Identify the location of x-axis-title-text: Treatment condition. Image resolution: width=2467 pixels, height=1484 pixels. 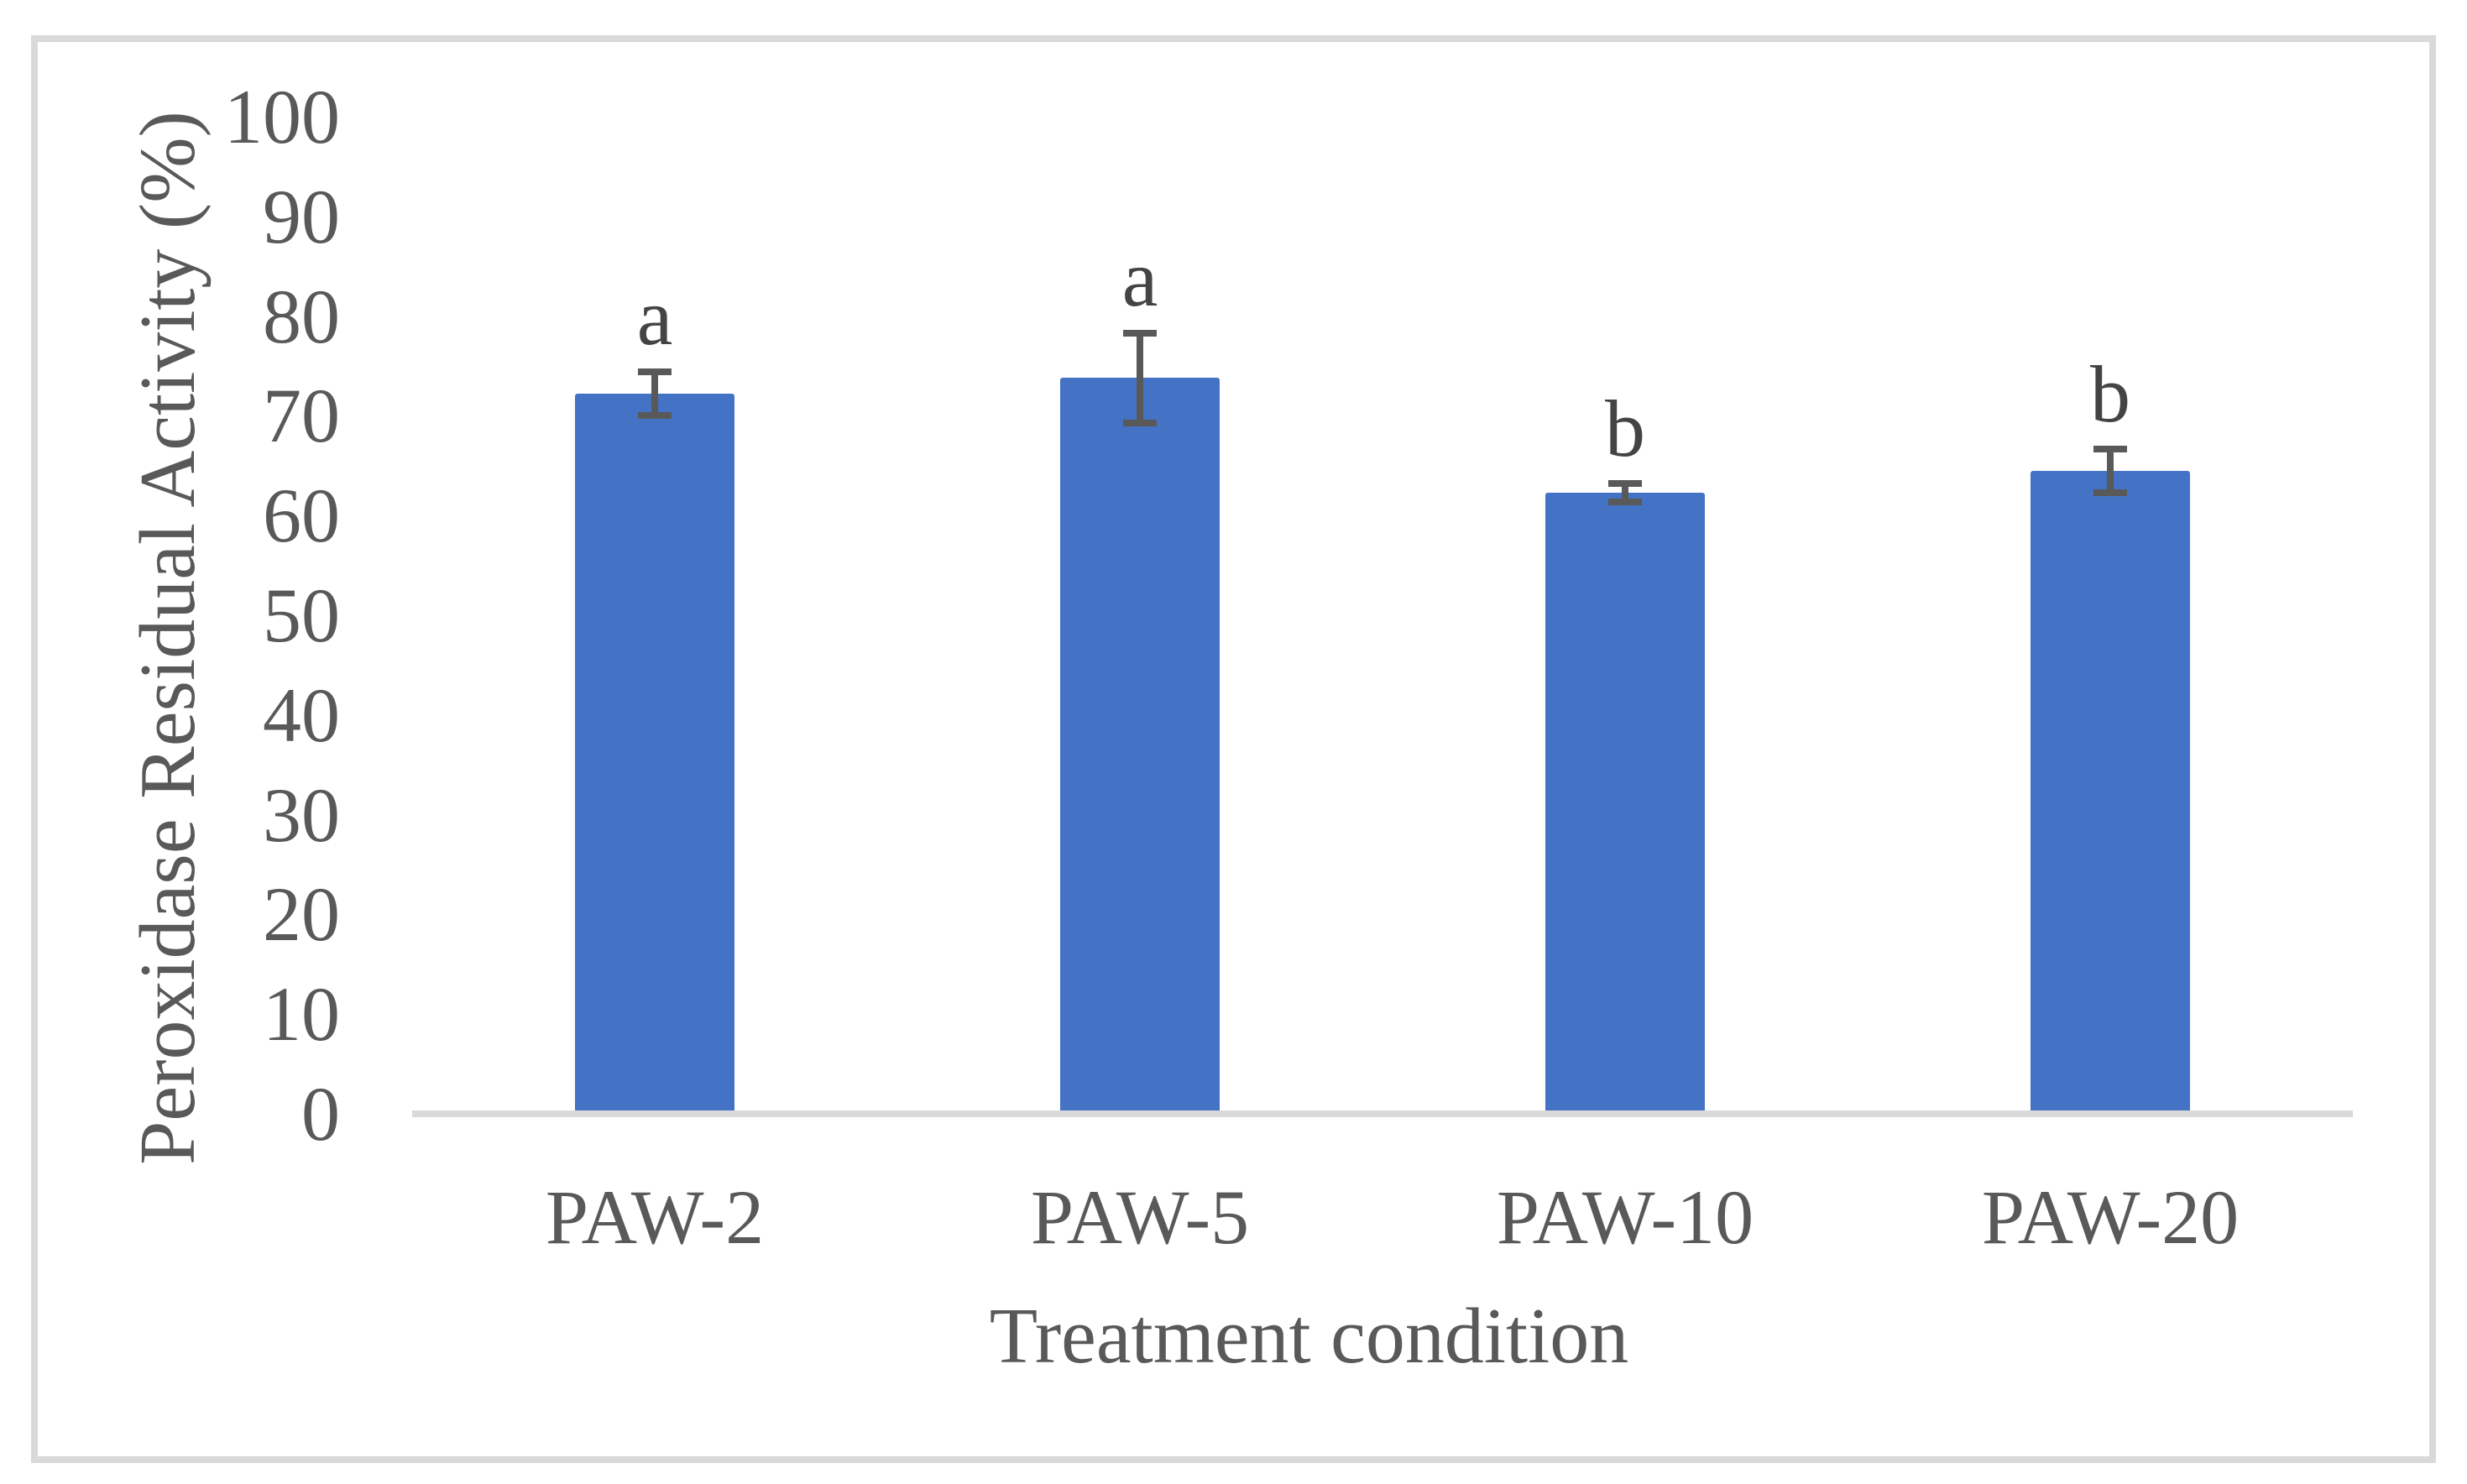
(1309, 1336).